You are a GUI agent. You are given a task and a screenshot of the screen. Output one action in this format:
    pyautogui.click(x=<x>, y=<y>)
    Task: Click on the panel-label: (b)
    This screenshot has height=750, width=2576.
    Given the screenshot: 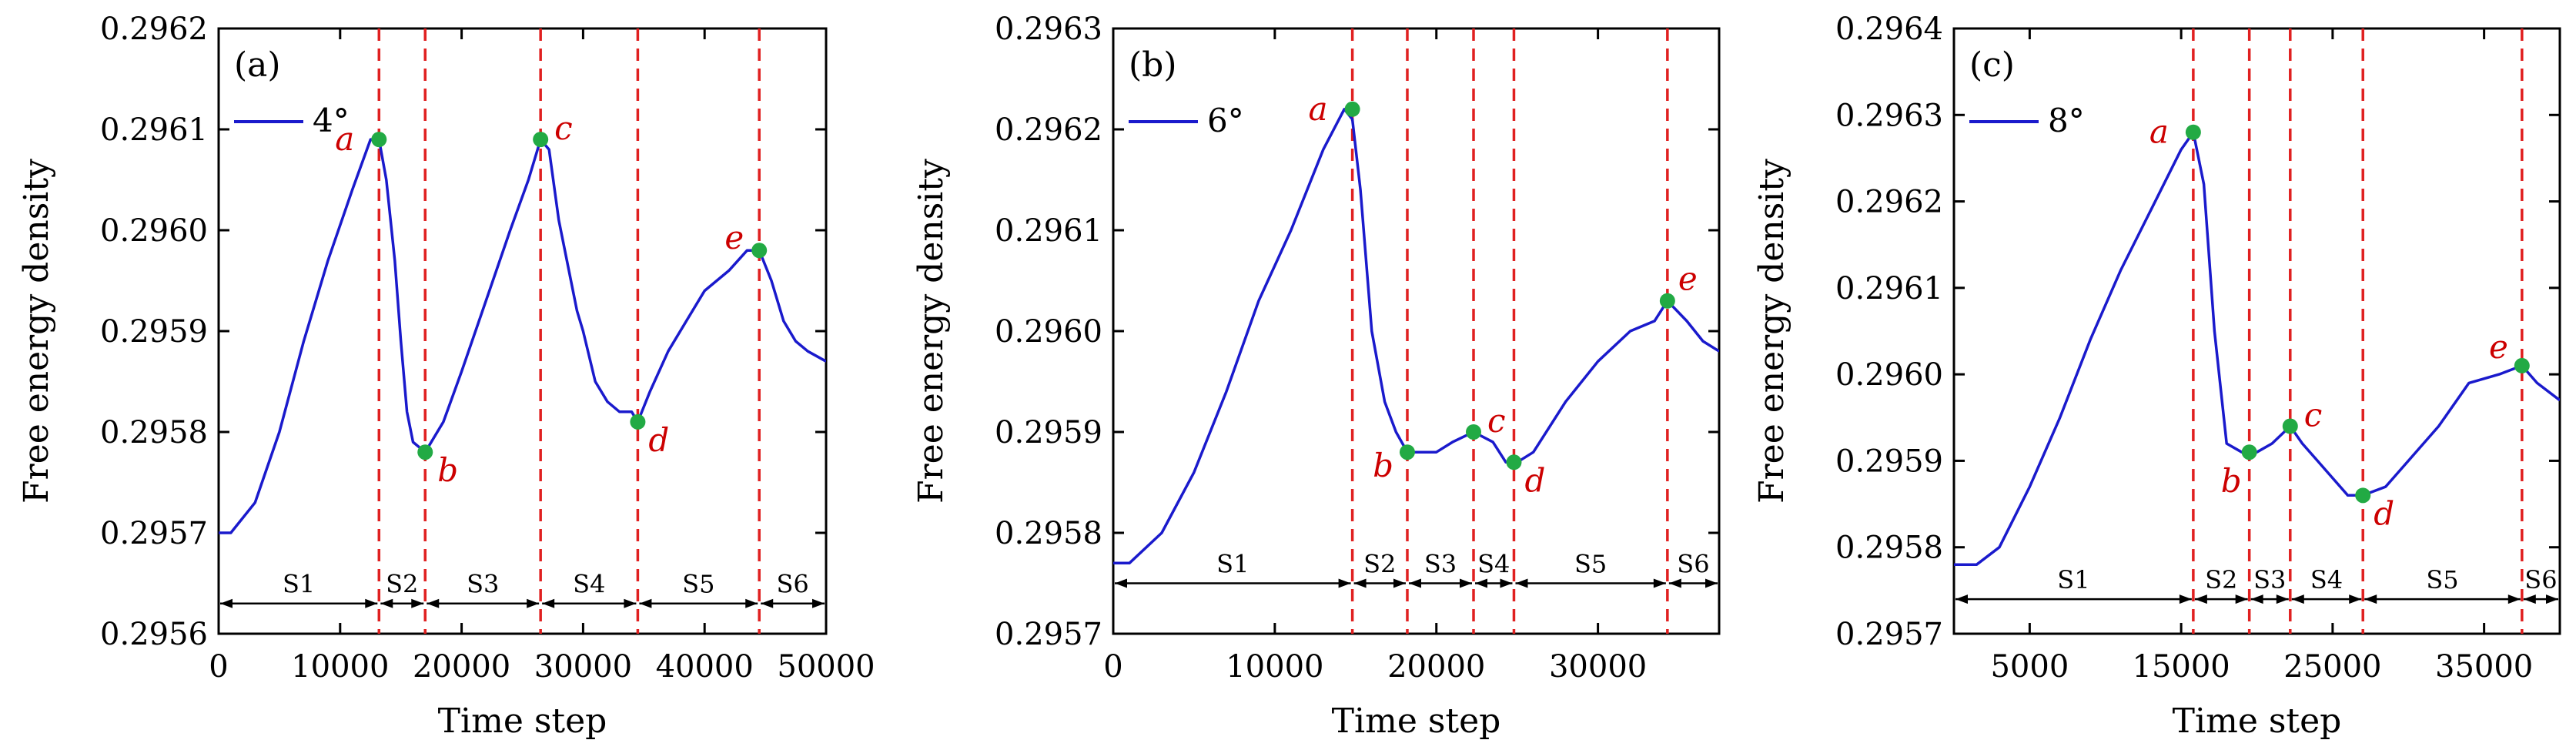 What is the action you would take?
    pyautogui.click(x=1153, y=65)
    